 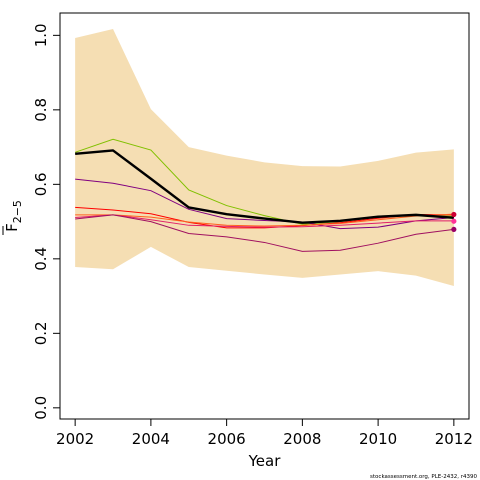 What do you see at coordinates (227, 439) in the screenshot?
I see `x-tick-label-2006: 2006` at bounding box center [227, 439].